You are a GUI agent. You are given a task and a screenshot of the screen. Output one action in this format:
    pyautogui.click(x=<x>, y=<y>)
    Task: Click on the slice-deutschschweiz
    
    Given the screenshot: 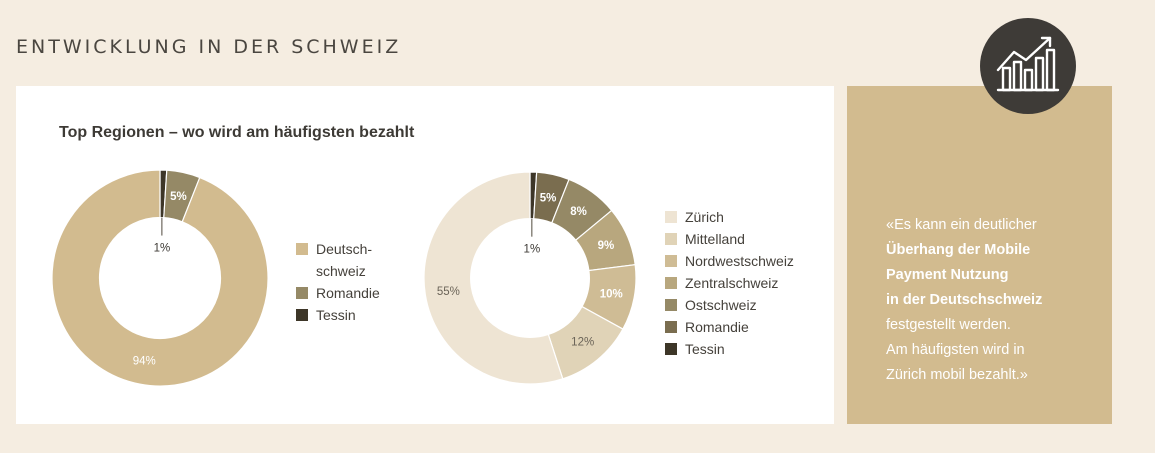 What is the action you would take?
    pyautogui.click(x=160, y=278)
    